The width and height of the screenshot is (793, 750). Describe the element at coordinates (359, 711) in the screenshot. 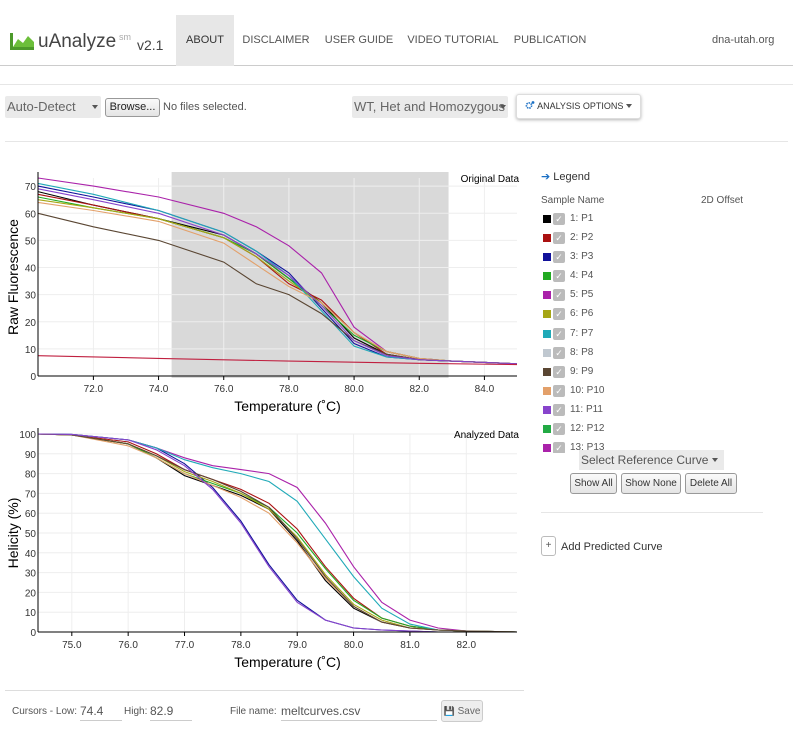

I see `file-name-input: meltcurves.csv` at that location.